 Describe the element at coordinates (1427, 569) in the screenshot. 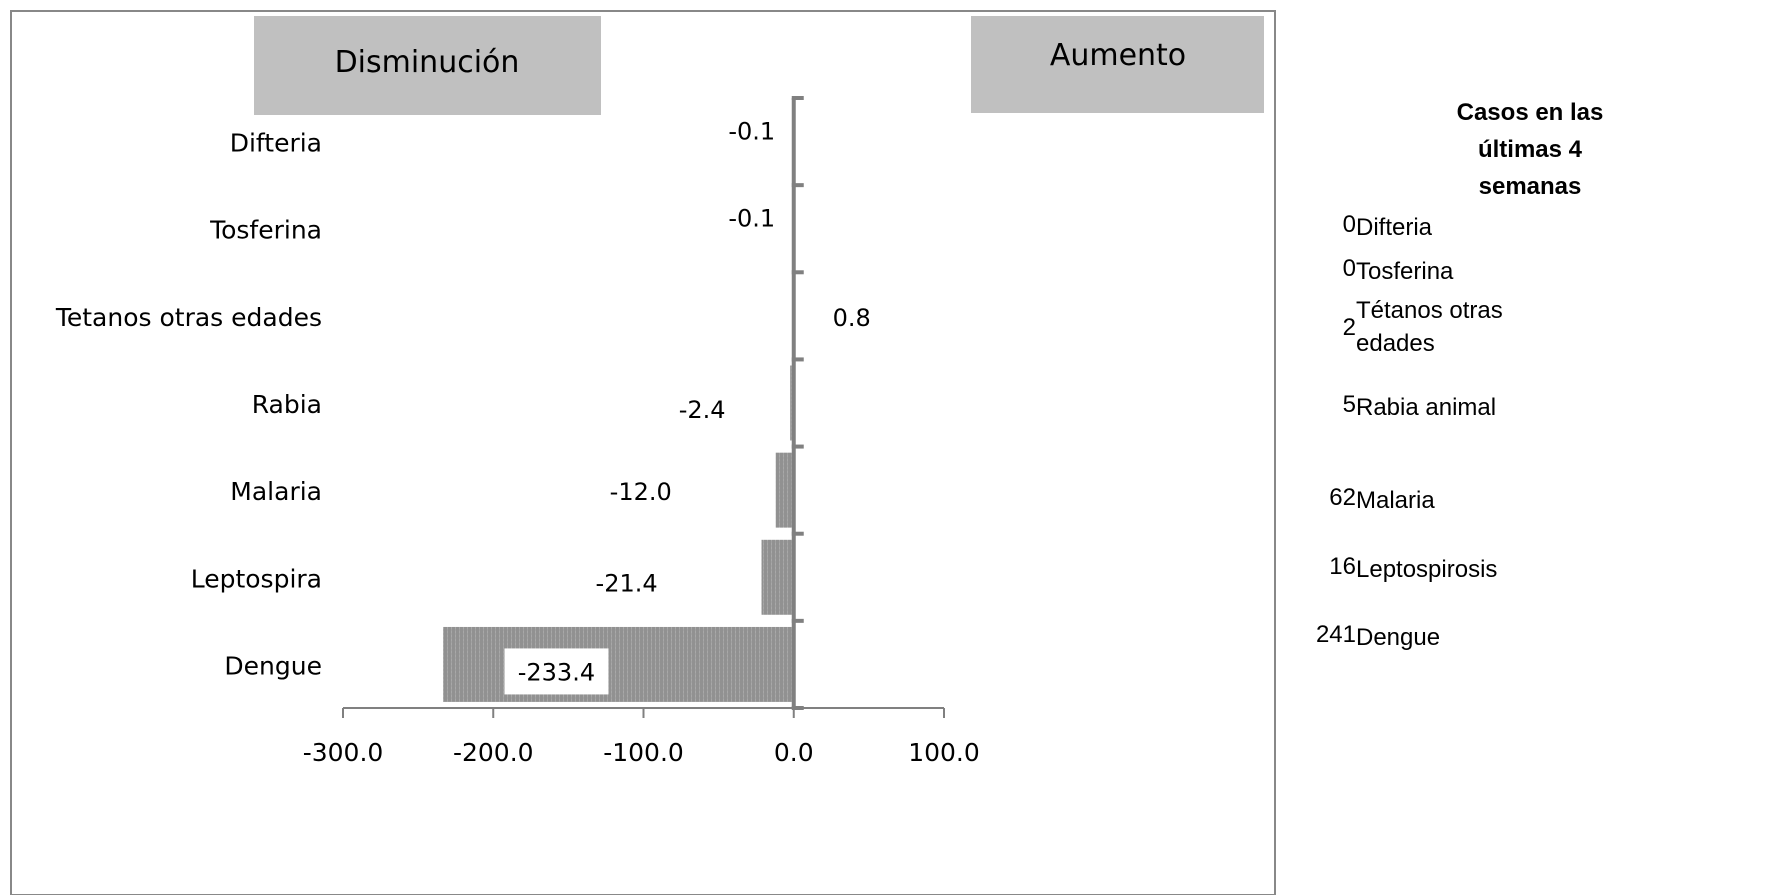

I see `recent-cases-name: Leptospirosis` at that location.